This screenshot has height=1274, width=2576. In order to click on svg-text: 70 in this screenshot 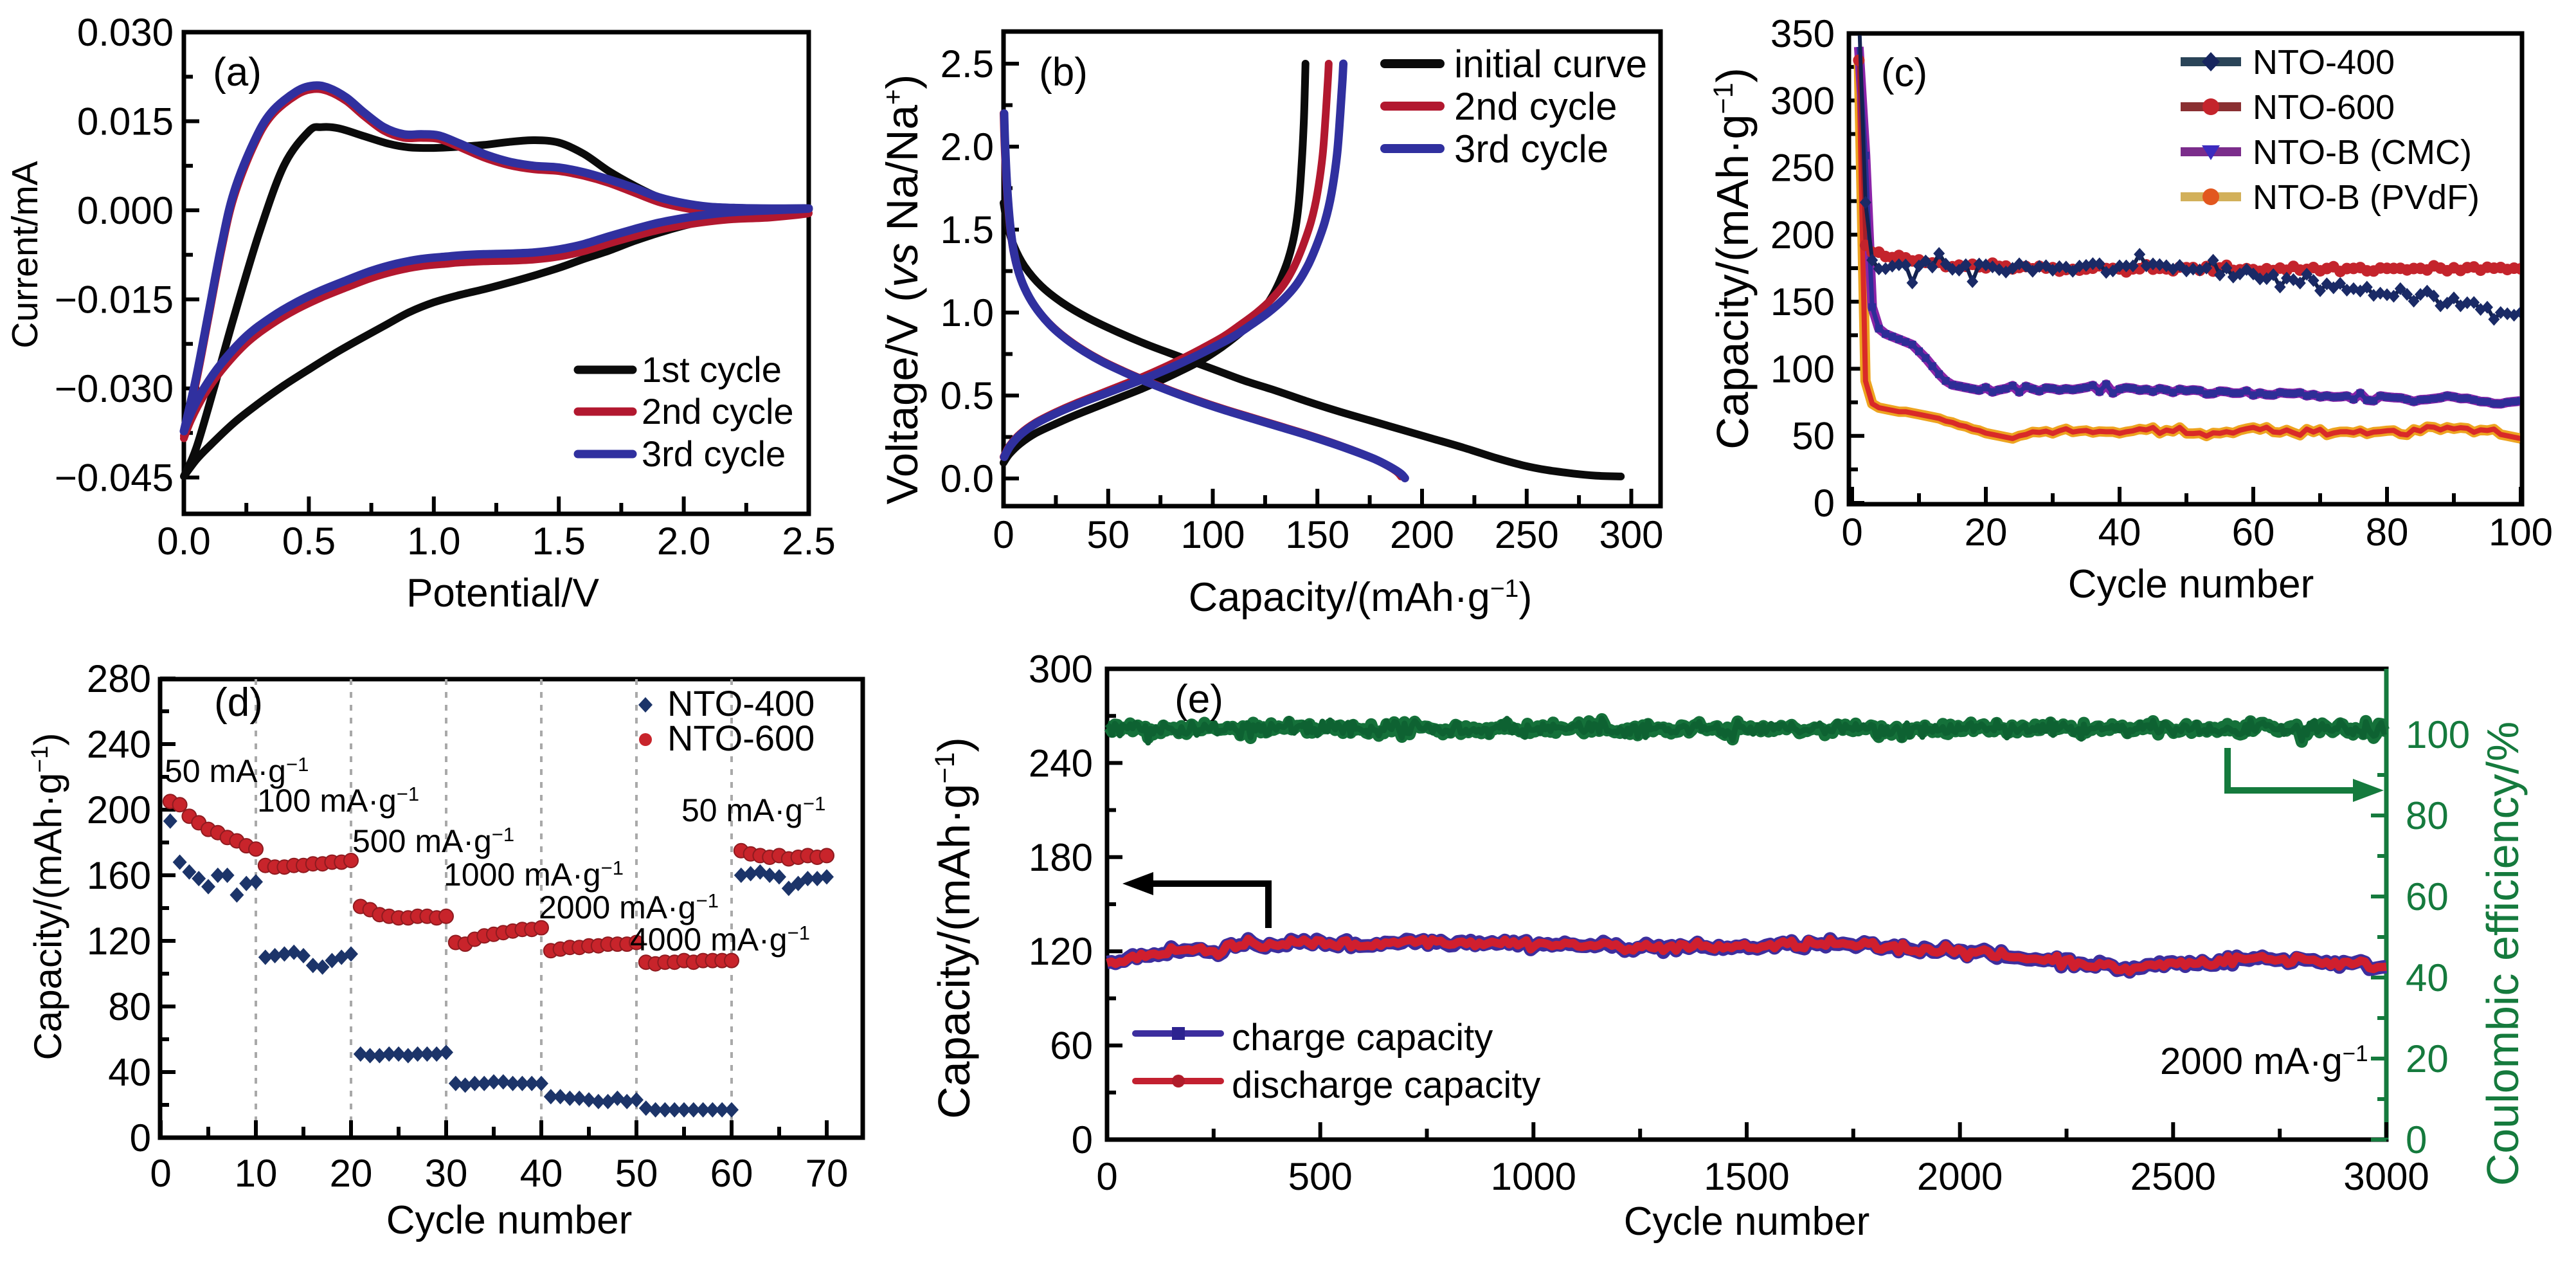, I will do `click(827, 1173)`.